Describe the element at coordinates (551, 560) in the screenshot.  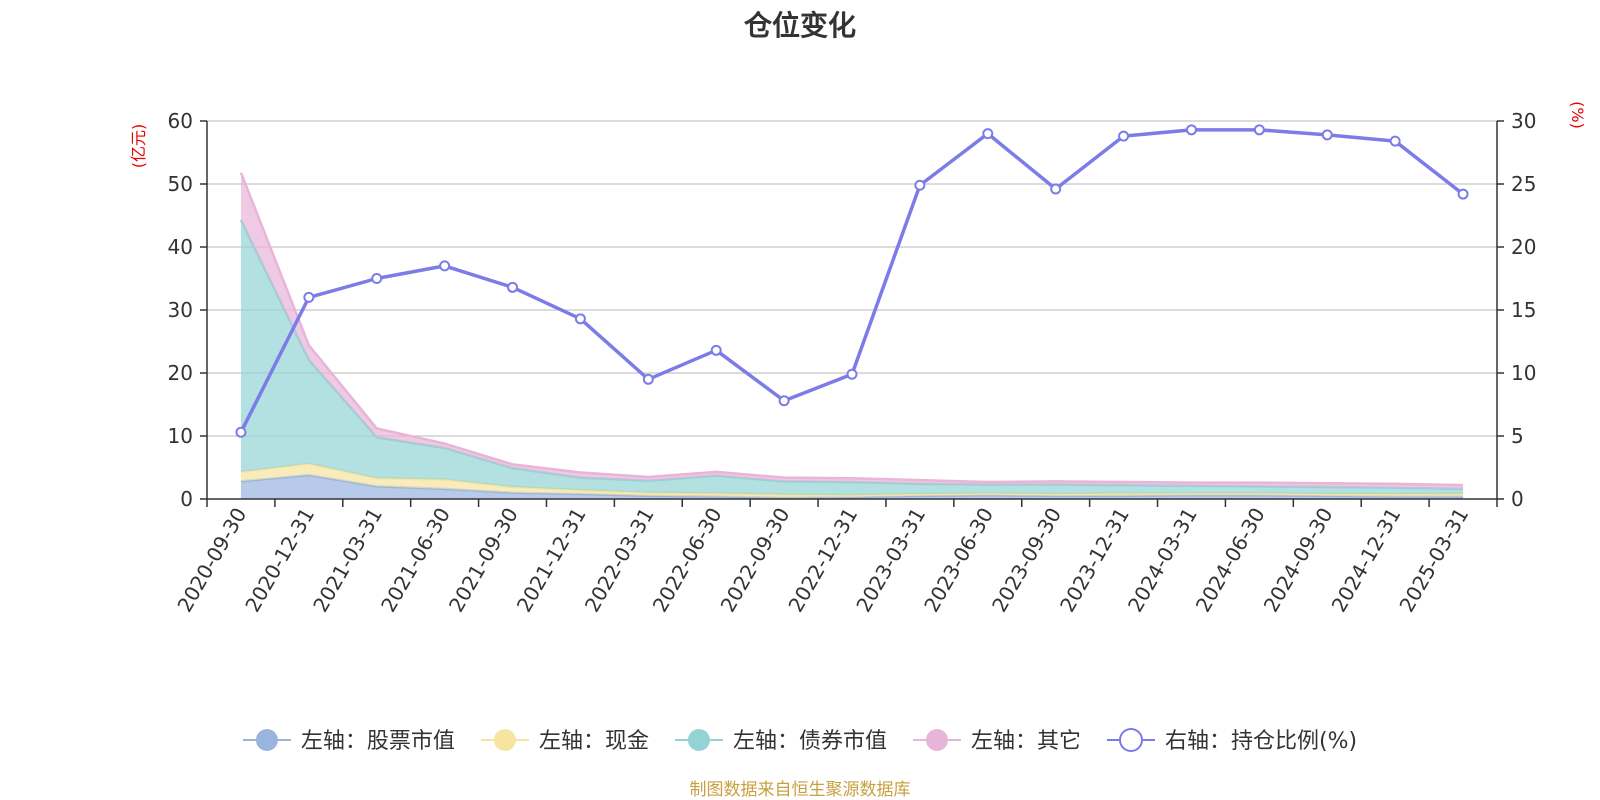
I see `x-tick-label: 2021-12-31` at that location.